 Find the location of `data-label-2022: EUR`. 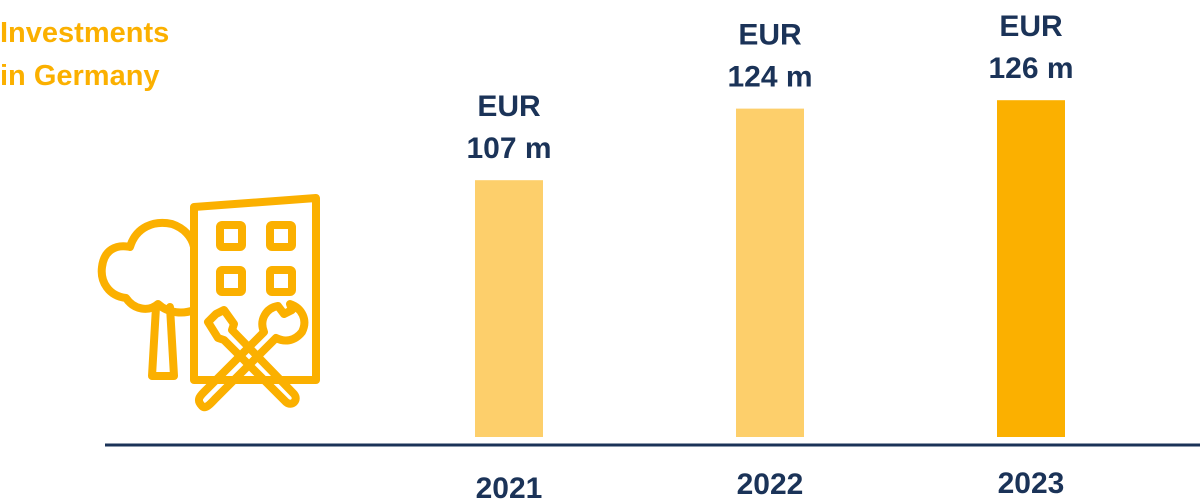

data-label-2022: EUR is located at coordinates (770, 35).